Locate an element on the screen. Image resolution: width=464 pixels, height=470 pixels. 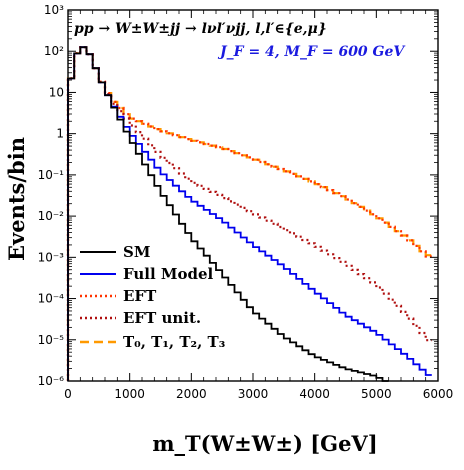
y-tick-label: 10⁻³ is located at coordinates (51, 257).